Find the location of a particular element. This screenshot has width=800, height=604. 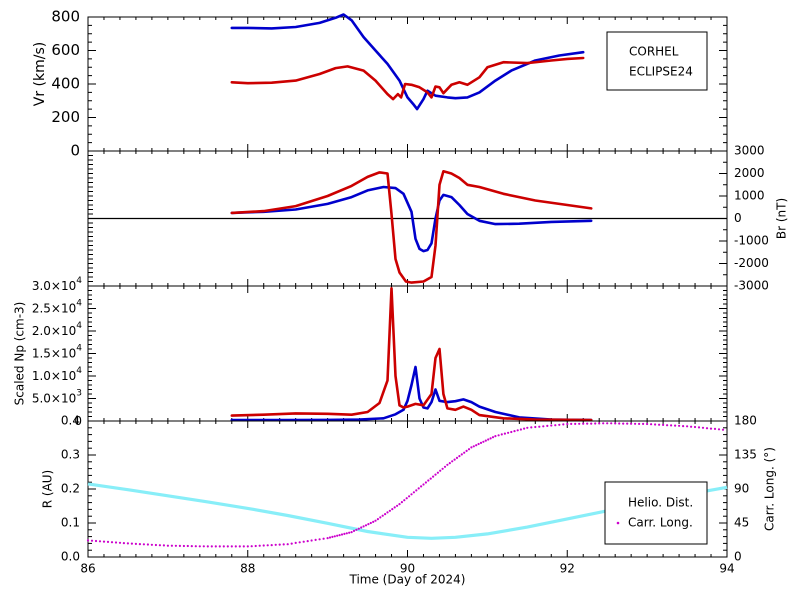

orbit-ylabel-right: Carr. Long. (°) is located at coordinates (770, 489).